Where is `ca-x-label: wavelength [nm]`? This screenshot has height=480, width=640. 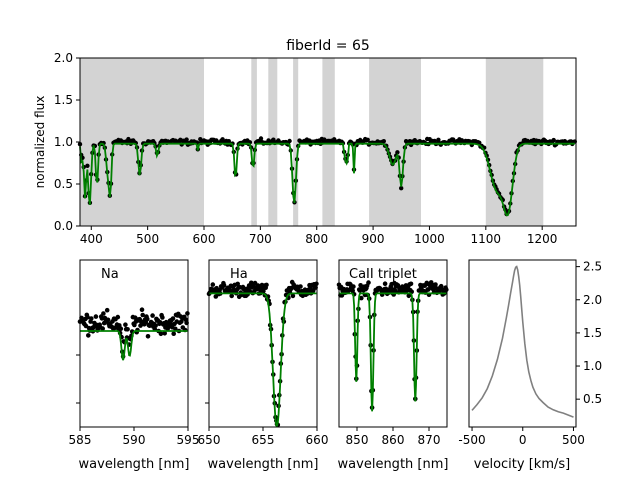
ca-x-label: wavelength [nm] is located at coordinates (393, 464).